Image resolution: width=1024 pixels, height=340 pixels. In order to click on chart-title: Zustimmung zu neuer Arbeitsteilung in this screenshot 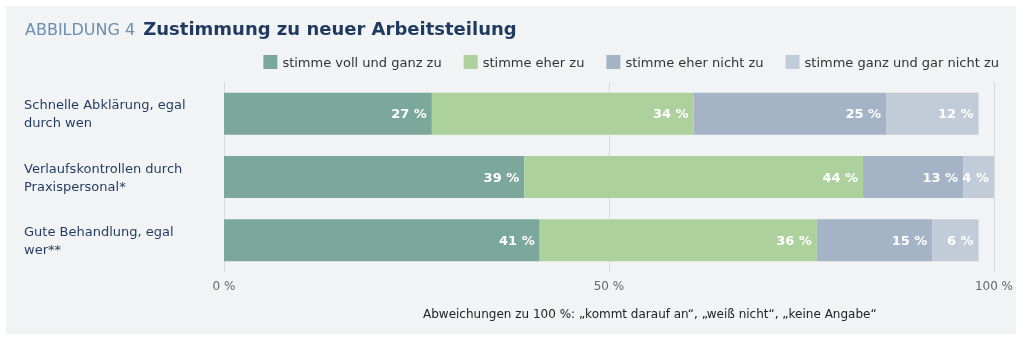, I will do `click(330, 28)`.